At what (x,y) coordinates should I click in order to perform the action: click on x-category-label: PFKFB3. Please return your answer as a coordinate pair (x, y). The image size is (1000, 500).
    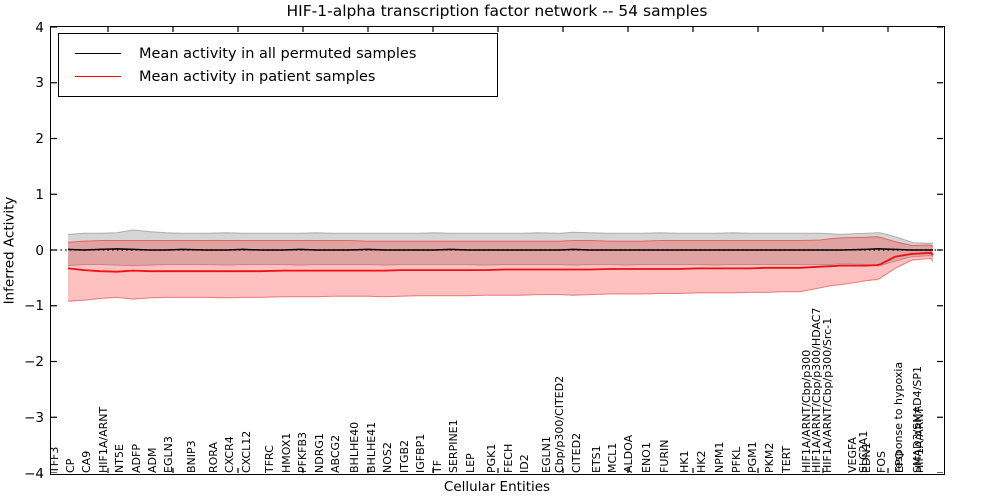
    Looking at the image, I should click on (302, 452).